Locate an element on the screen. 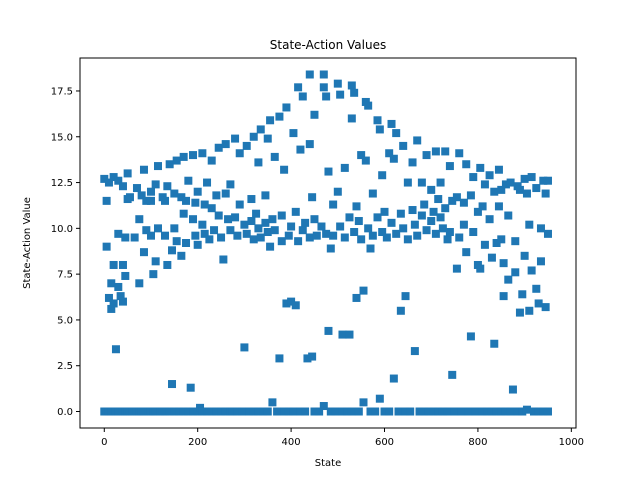 The image size is (640, 480). y-axis-ticks: 0.0 2.5 5.0 7.5 10.0 12.5 15.0 17.5 is located at coordinates (65, 252).